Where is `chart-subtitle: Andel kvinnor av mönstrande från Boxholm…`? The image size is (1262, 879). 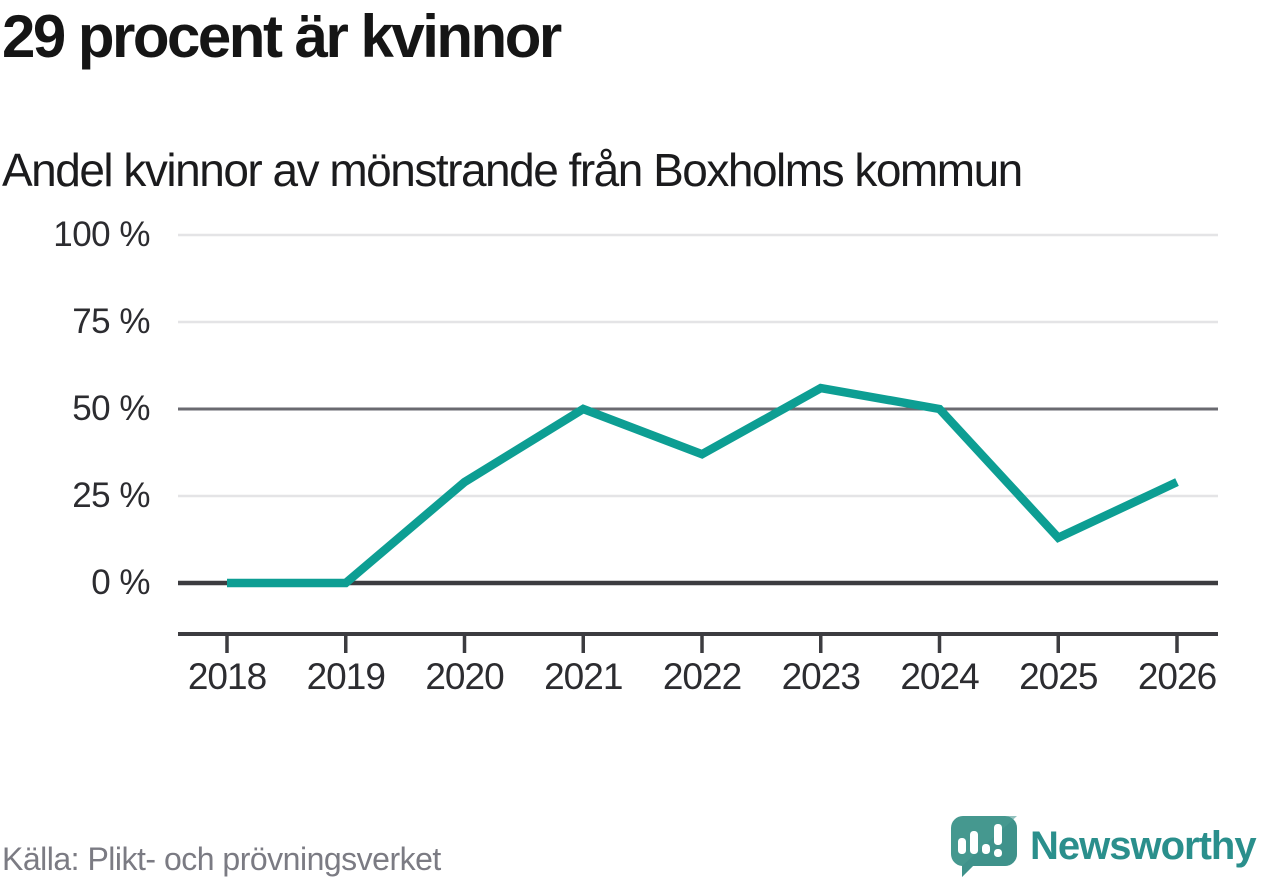
chart-subtitle: Andel kvinnor av mönstrande från Boxholm… is located at coordinates (512, 170).